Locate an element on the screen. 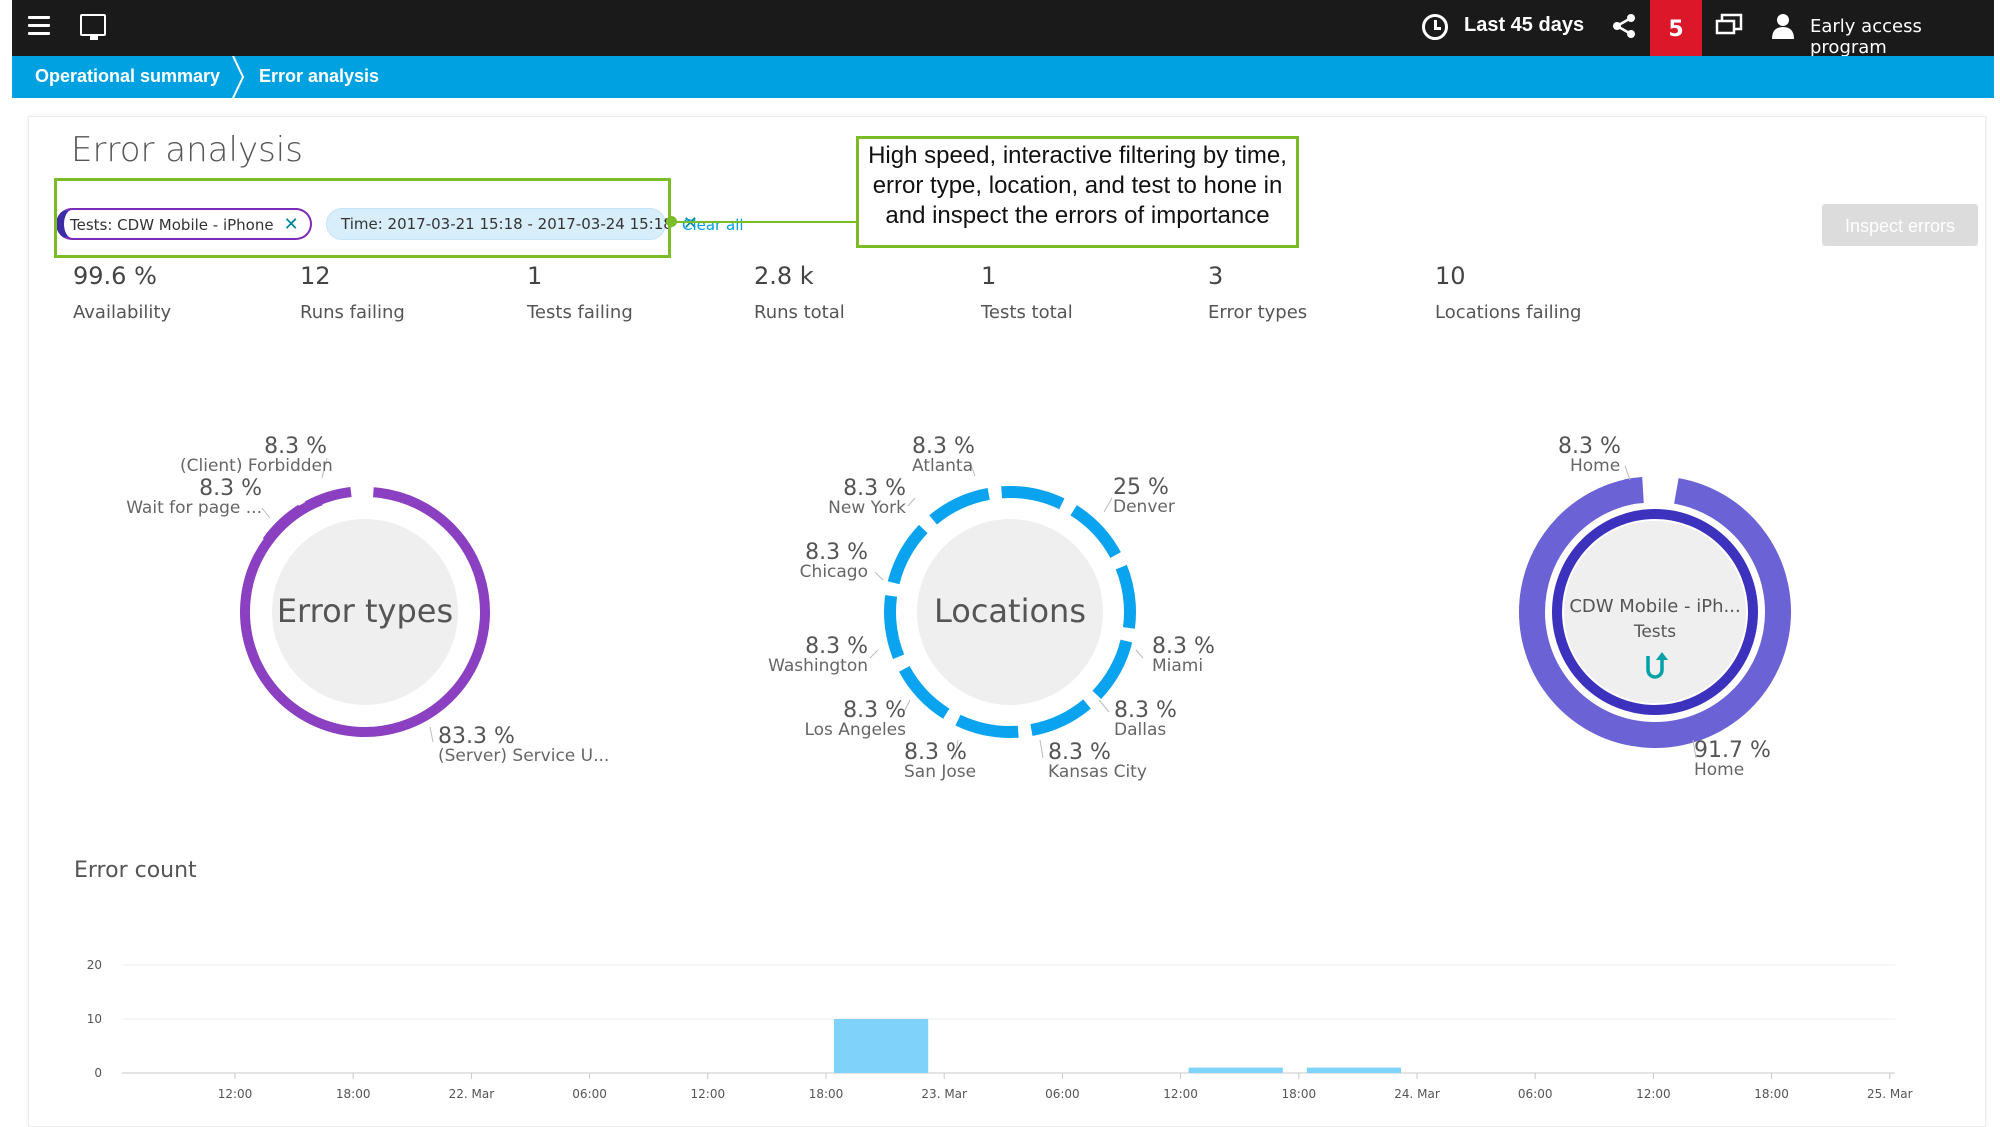  clock-icon is located at coordinates (1435, 27).